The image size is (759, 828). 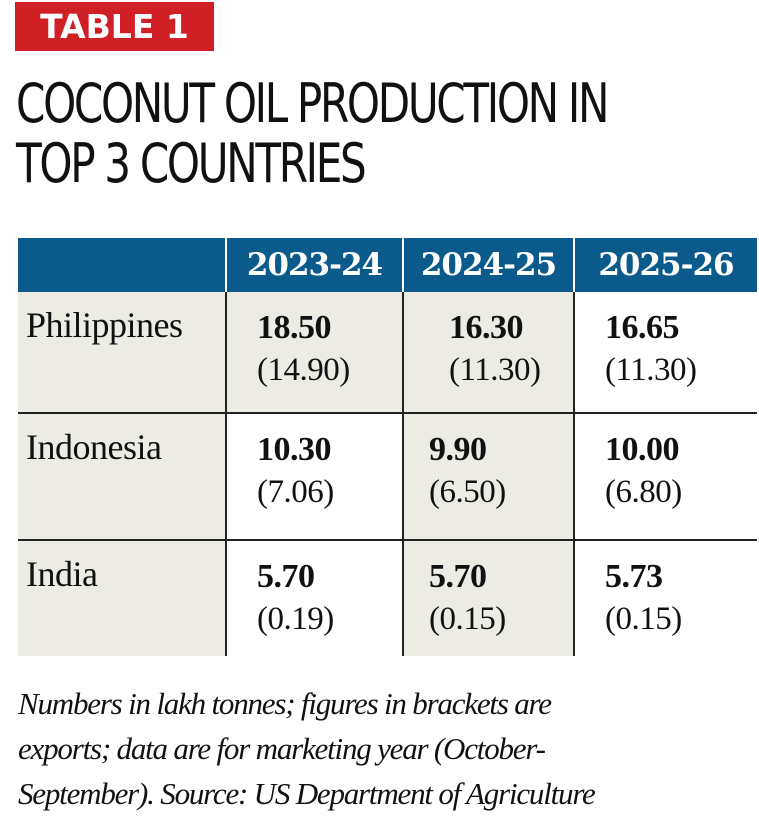 I want to click on export-value: (6.50), so click(x=467, y=492).